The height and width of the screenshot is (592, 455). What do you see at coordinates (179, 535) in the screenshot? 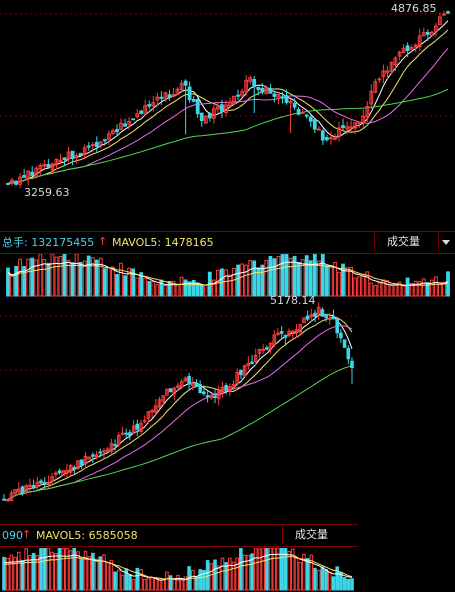
I see `bottom-volume-header: 090 ↑ MAVOL5: 6585058 成交量` at bounding box center [179, 535].